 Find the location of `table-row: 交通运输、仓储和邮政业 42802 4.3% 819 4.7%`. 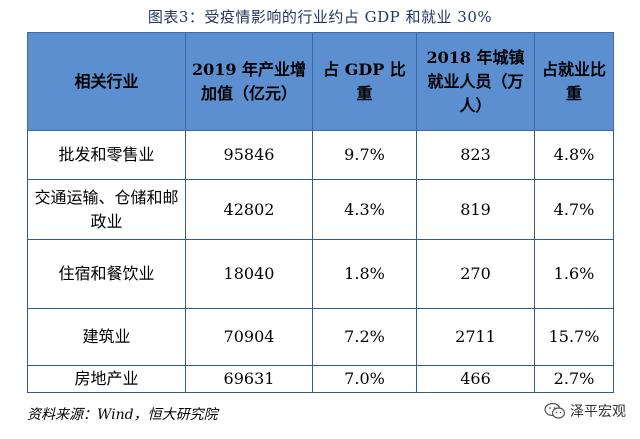

table-row: 交通运输、仓储和邮政业 42802 4.3% 819 4.7% is located at coordinates (320, 209).